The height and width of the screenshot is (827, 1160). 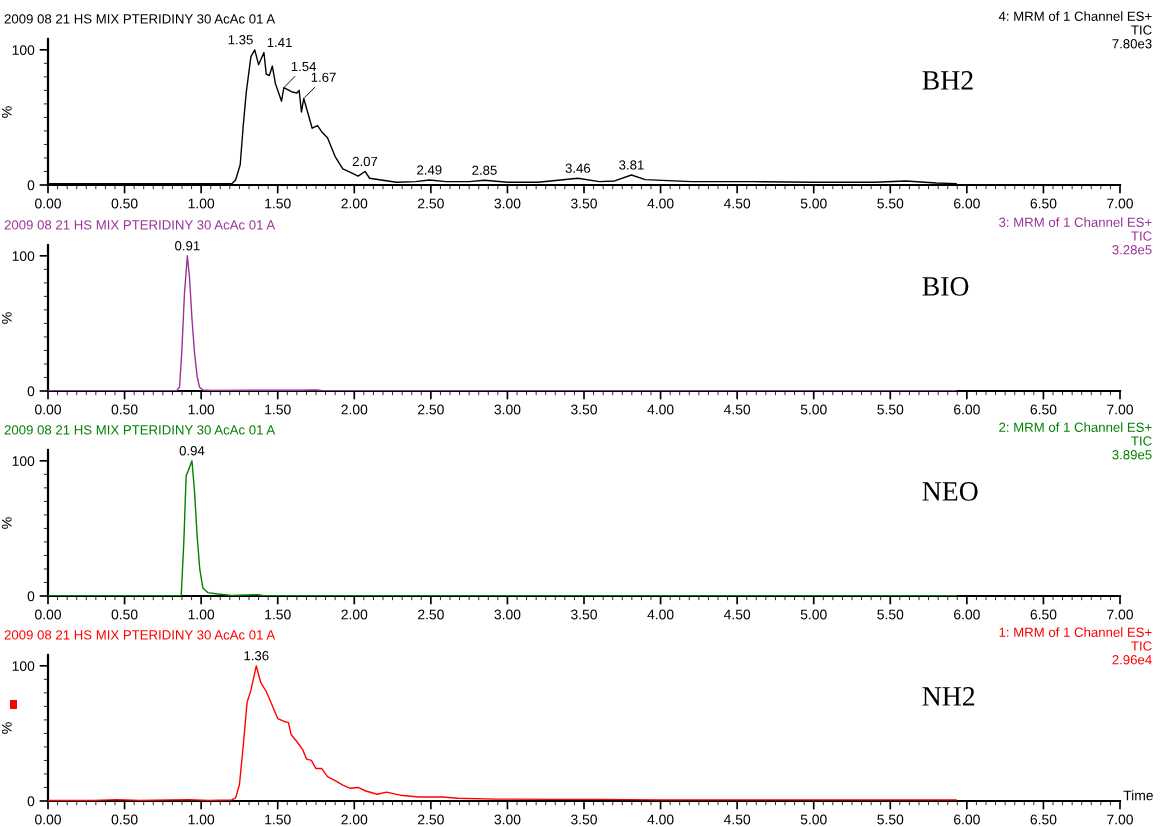 I want to click on annotation: 2.49, so click(x=429, y=170).